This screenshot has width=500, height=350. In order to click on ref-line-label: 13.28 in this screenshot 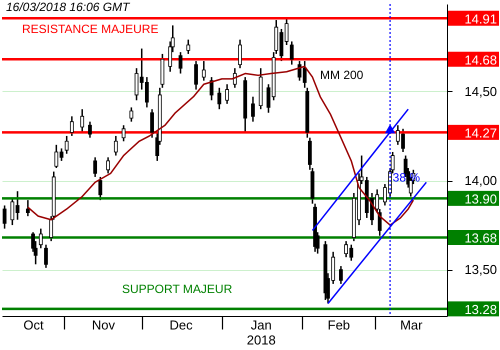, I will do `click(480, 309)`.